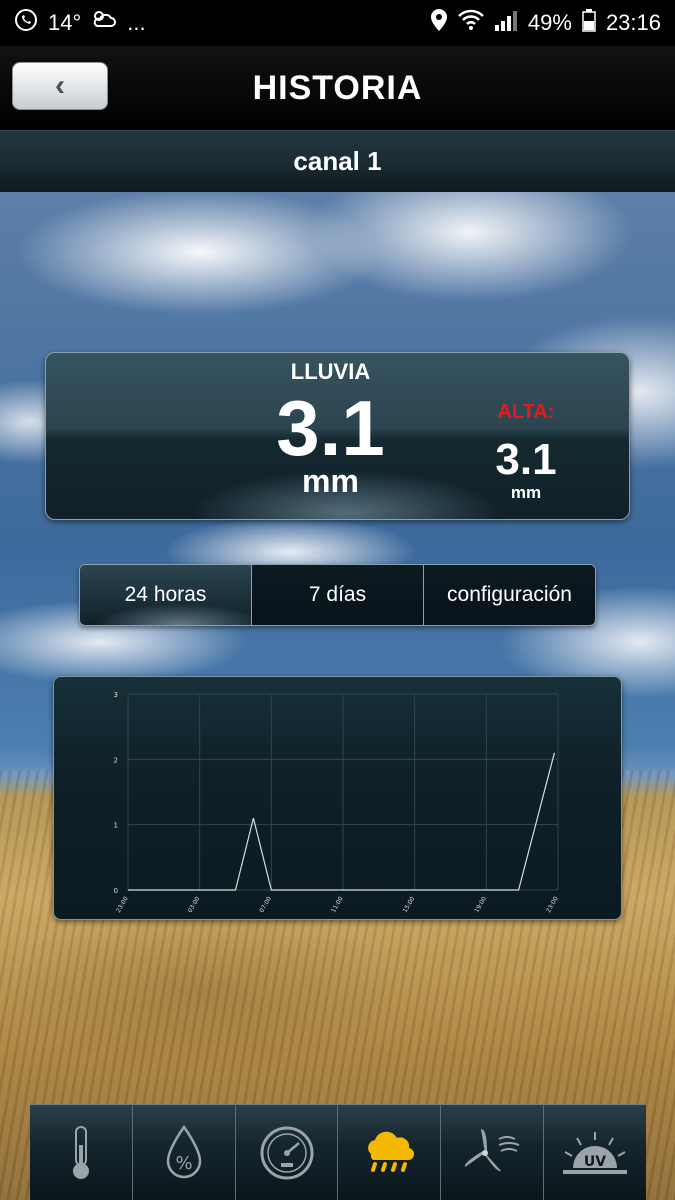 The image size is (675, 1200). Describe the element at coordinates (480, 904) in the screenshot. I see `x-tick-label: 19:00` at that location.